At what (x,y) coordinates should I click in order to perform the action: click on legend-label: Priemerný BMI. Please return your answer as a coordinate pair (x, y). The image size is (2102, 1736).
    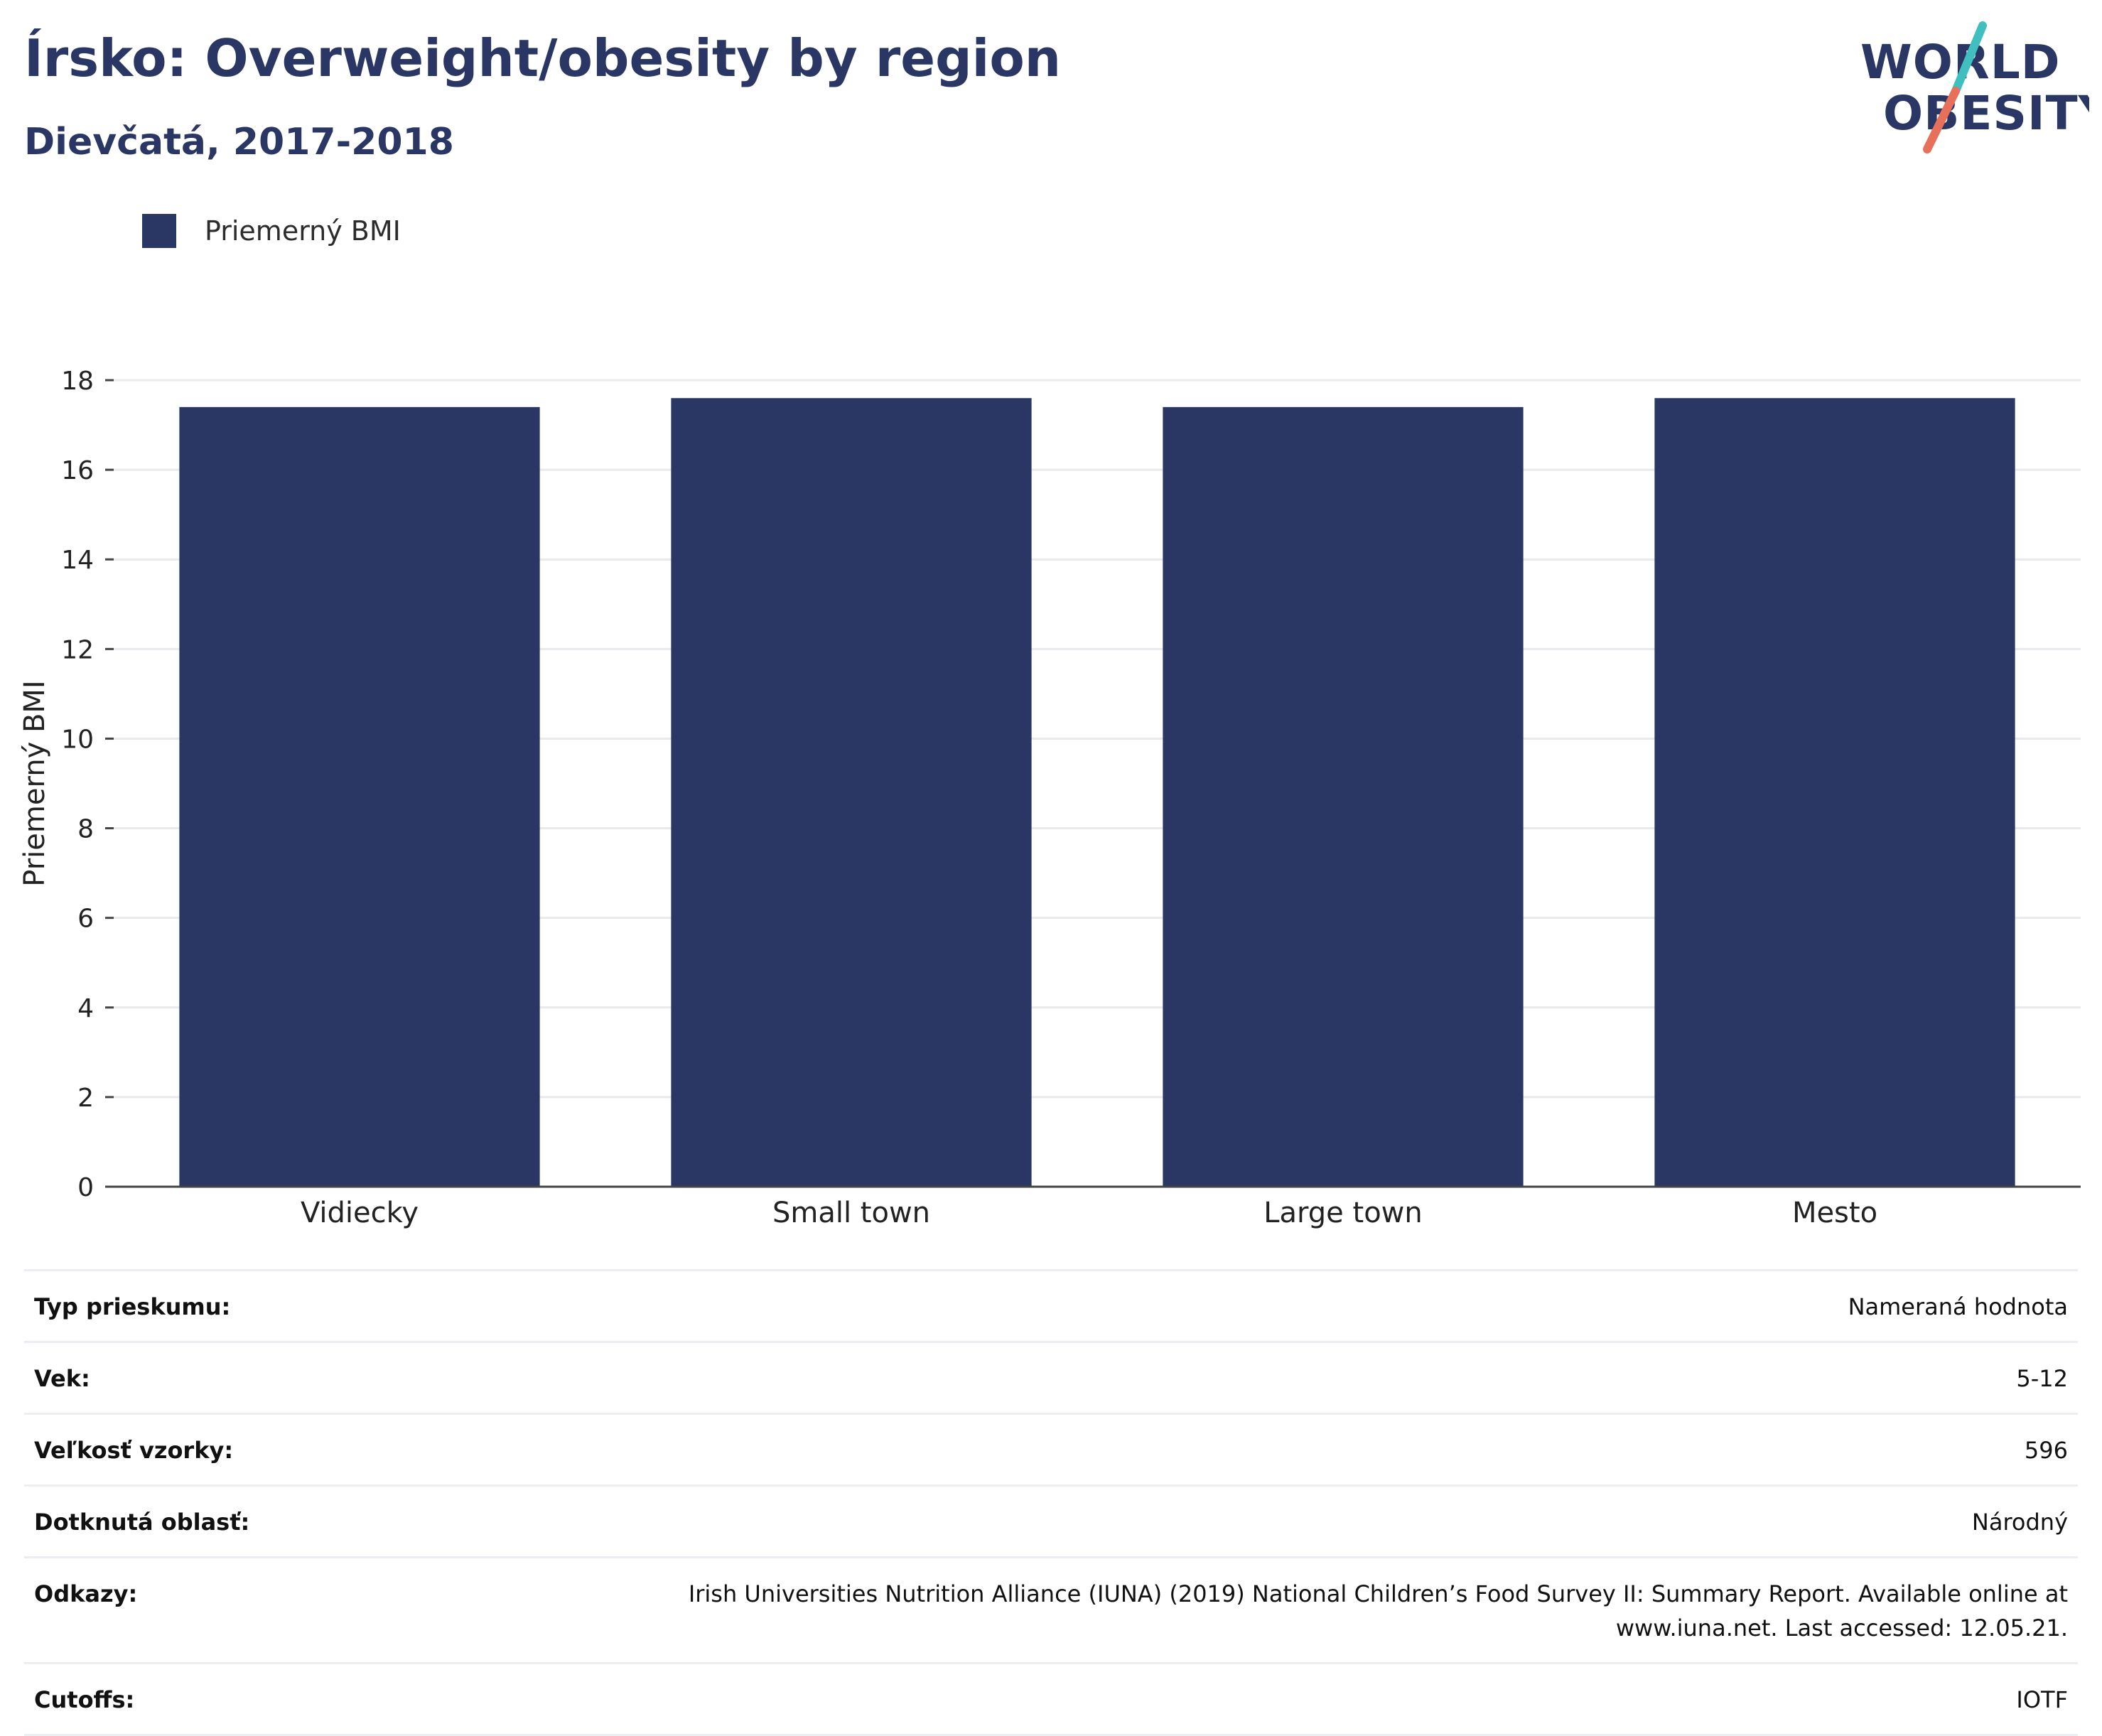
    Looking at the image, I should click on (303, 231).